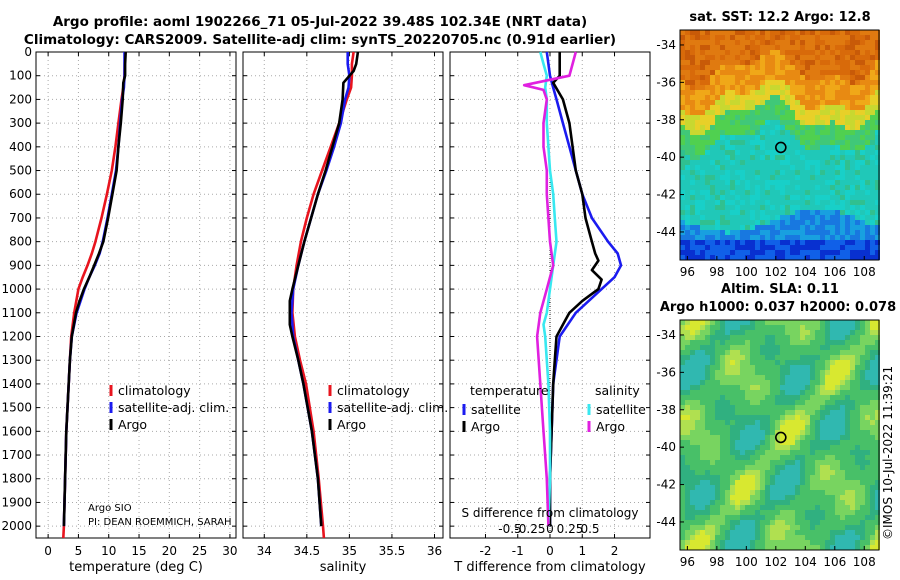  Describe the element at coordinates (20, 99) in the screenshot. I see `y-tick-label: 200` at that location.